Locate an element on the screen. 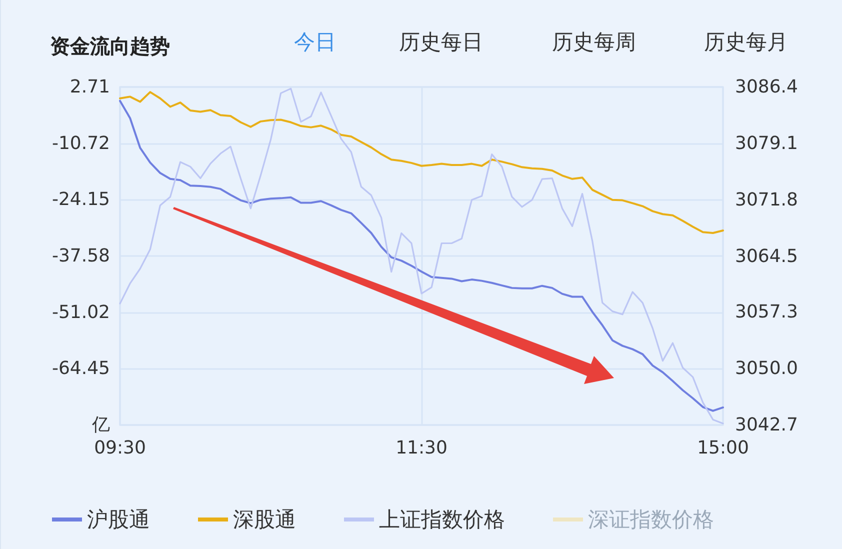 The image size is (842, 549). y2-tick-label: 3071.8 is located at coordinates (766, 199).